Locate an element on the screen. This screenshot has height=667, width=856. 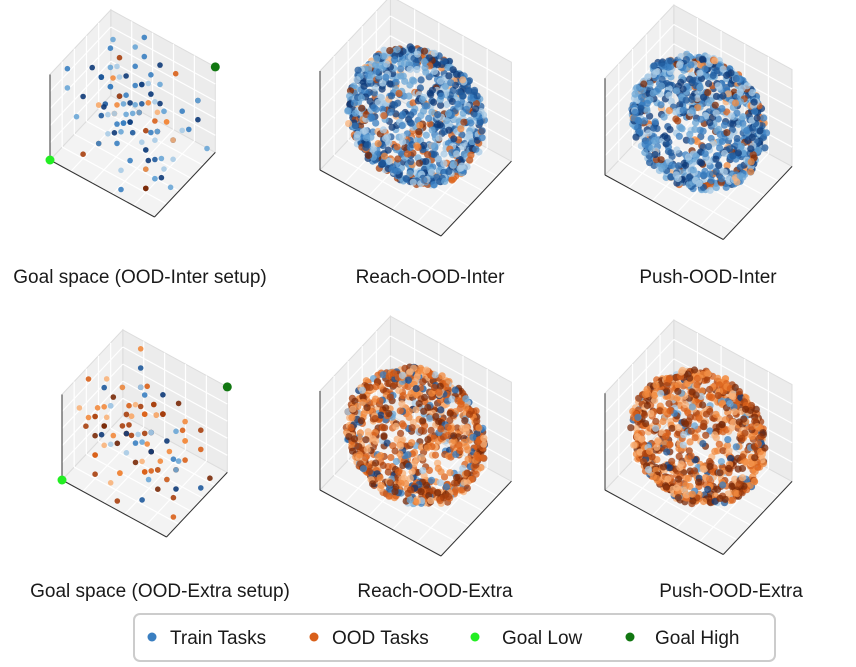
goal-inter-gridline is located at coordinates (80, 110).